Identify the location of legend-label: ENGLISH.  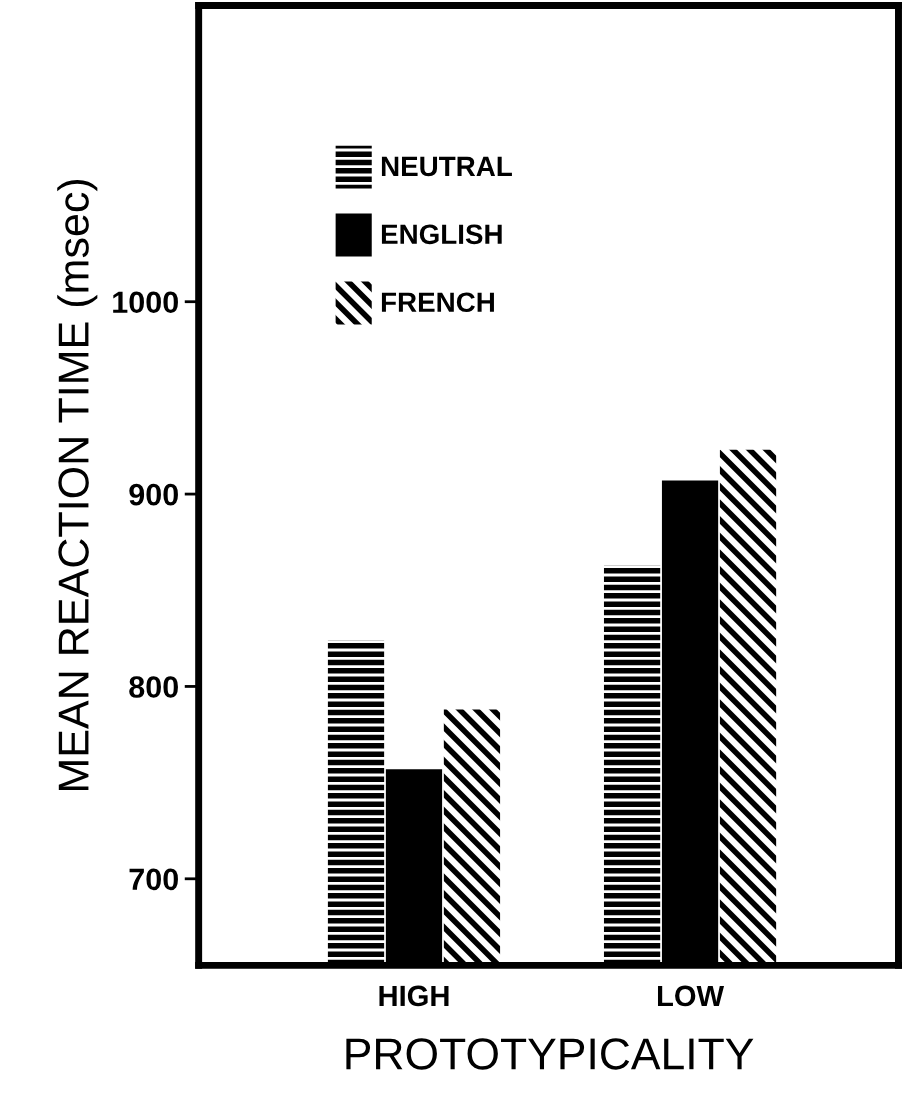
(441, 234).